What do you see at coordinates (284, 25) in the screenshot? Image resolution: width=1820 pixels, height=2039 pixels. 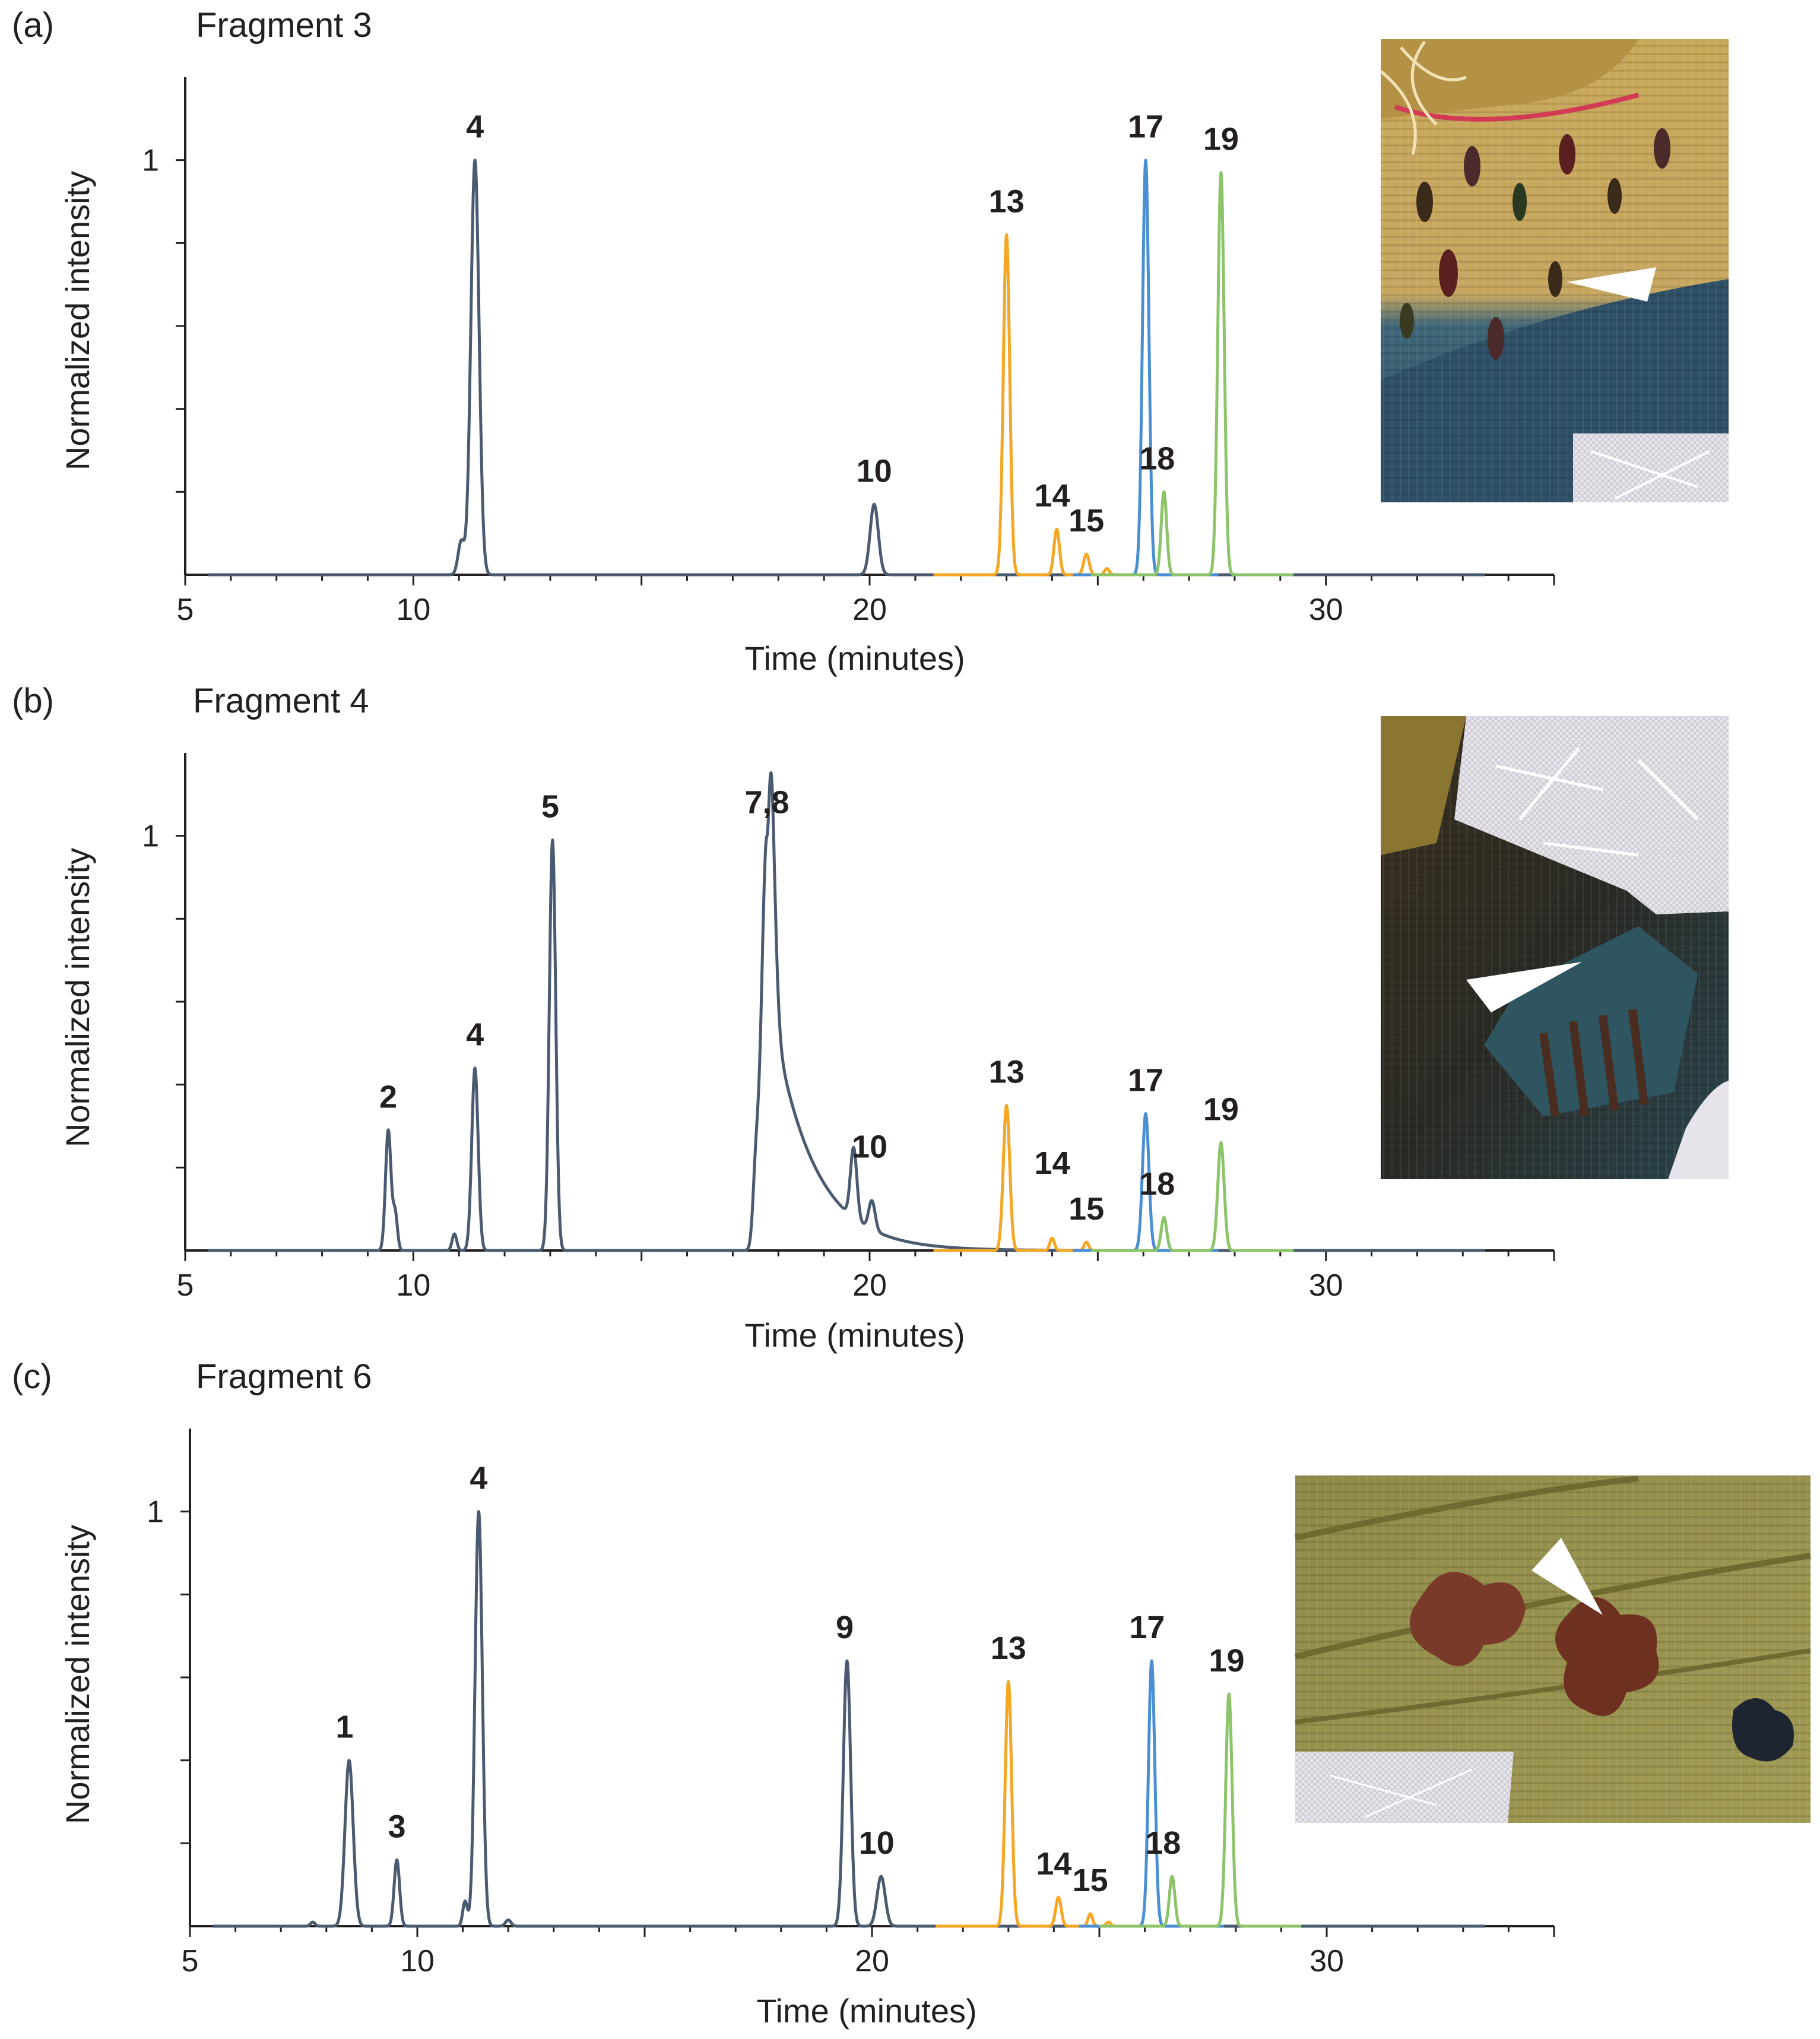 I see `panel-title: Fragment 3` at bounding box center [284, 25].